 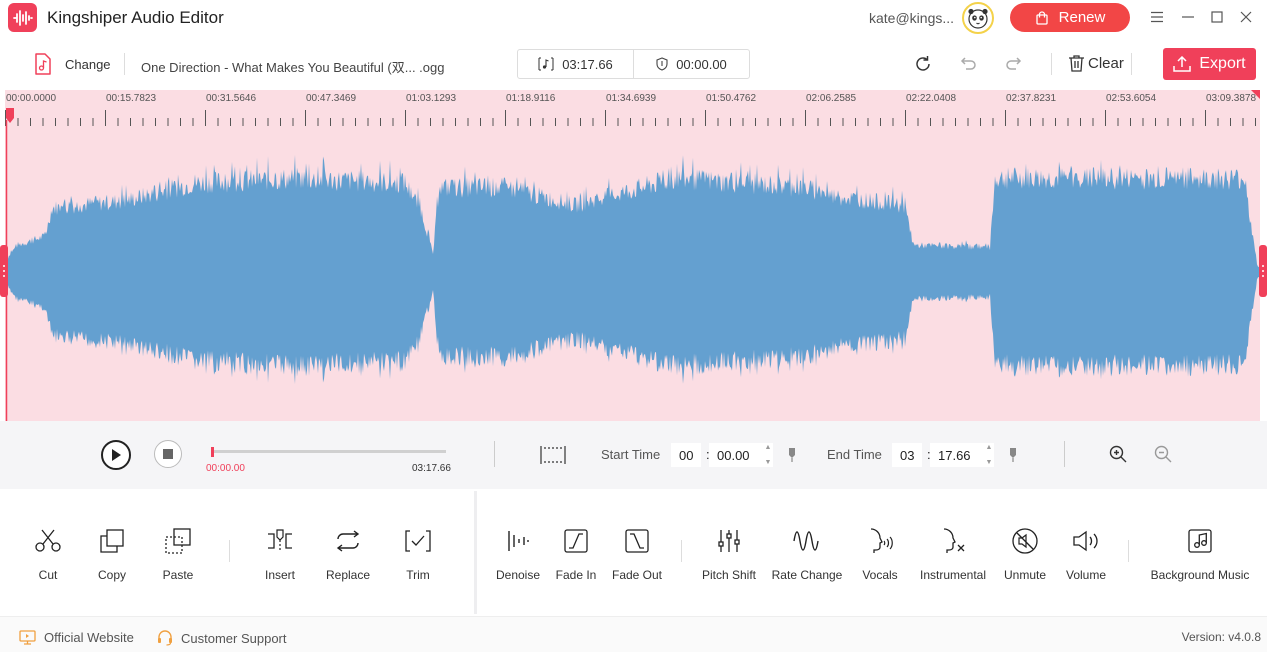 I want to click on upload-icon, so click(x=1182, y=64).